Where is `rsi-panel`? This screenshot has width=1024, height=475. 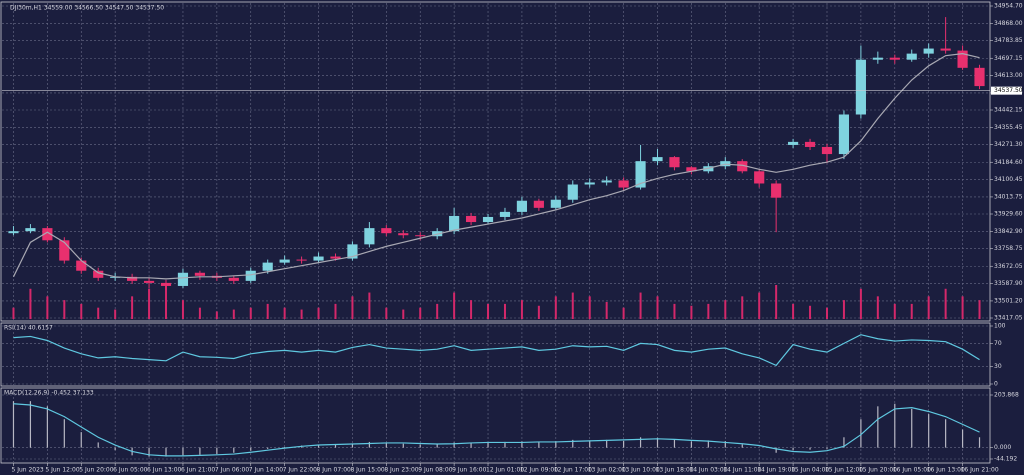 rsi-panel is located at coordinates (495, 354).